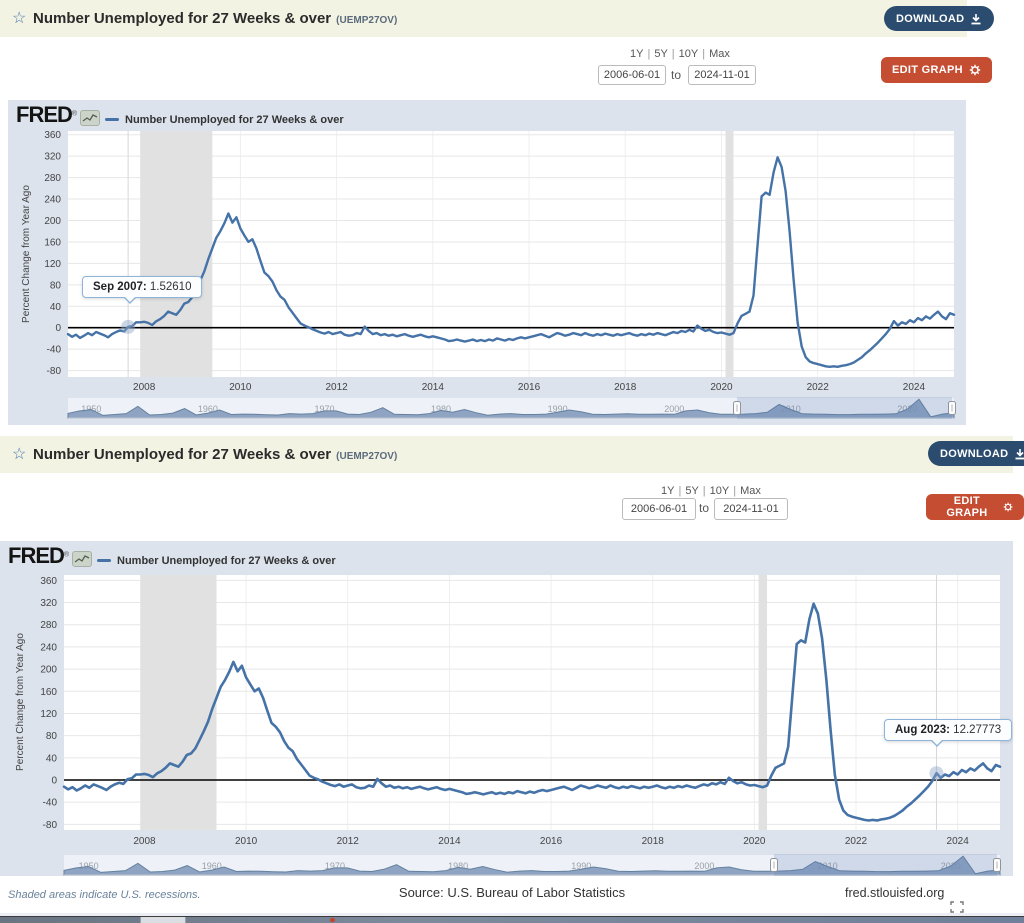  Describe the element at coordinates (48, 670) in the screenshot. I see `svg-text: 200` at that location.